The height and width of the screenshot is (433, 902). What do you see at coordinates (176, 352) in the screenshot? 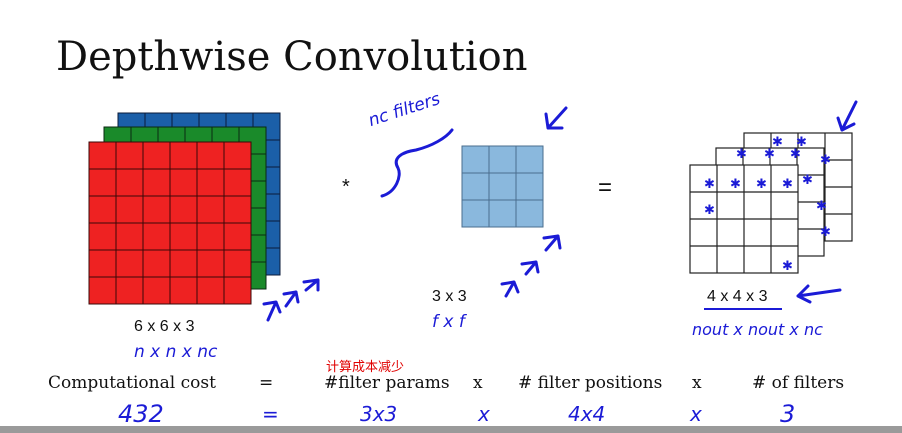
I see `input-dims-annotation: n x n x nc` at bounding box center [176, 352].